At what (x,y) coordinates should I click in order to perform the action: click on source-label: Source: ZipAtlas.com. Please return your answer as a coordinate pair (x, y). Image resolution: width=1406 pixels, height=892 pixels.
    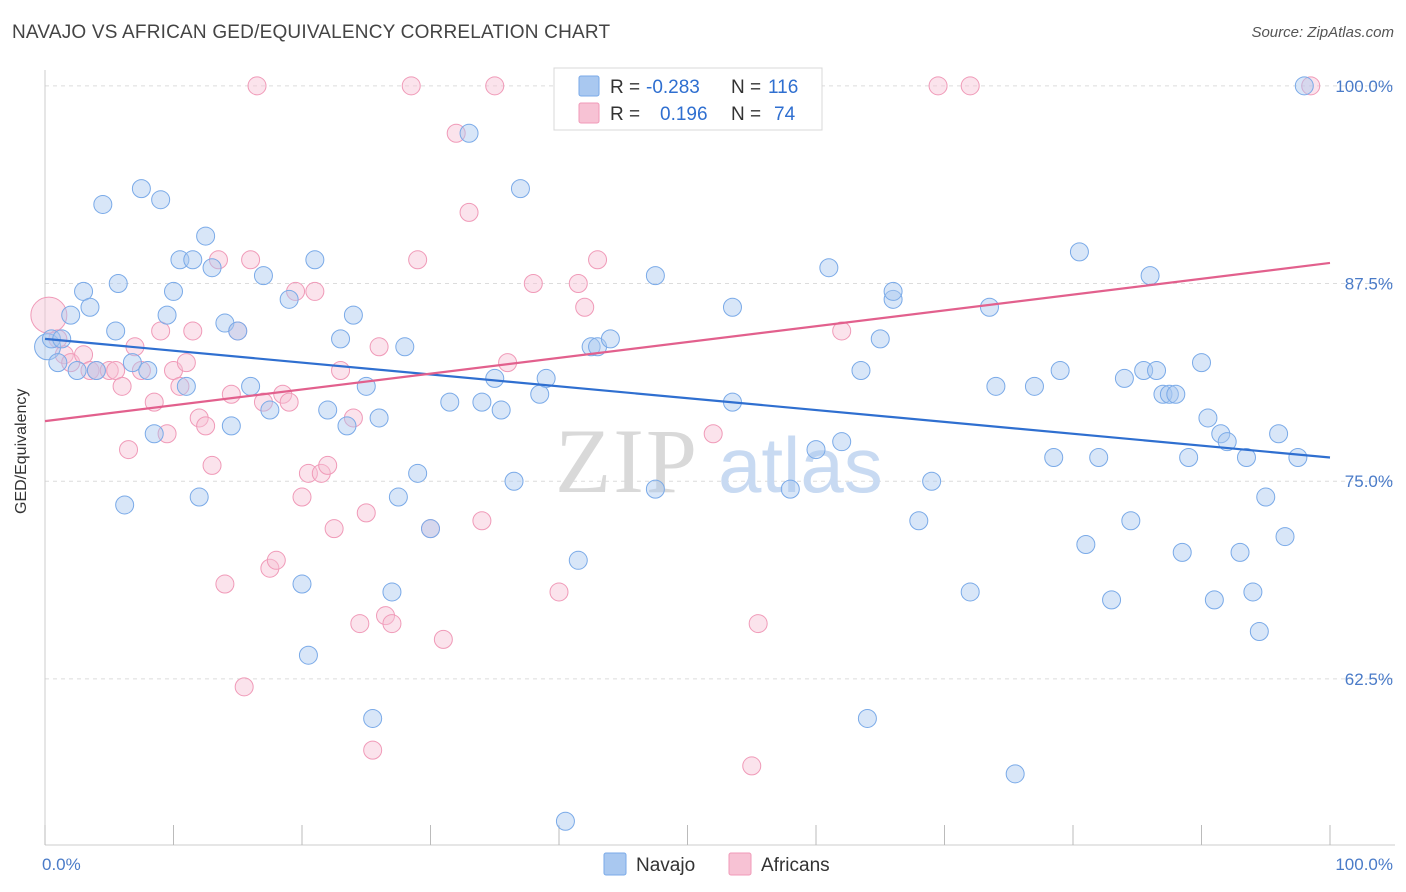
    Looking at the image, I should click on (1322, 32).